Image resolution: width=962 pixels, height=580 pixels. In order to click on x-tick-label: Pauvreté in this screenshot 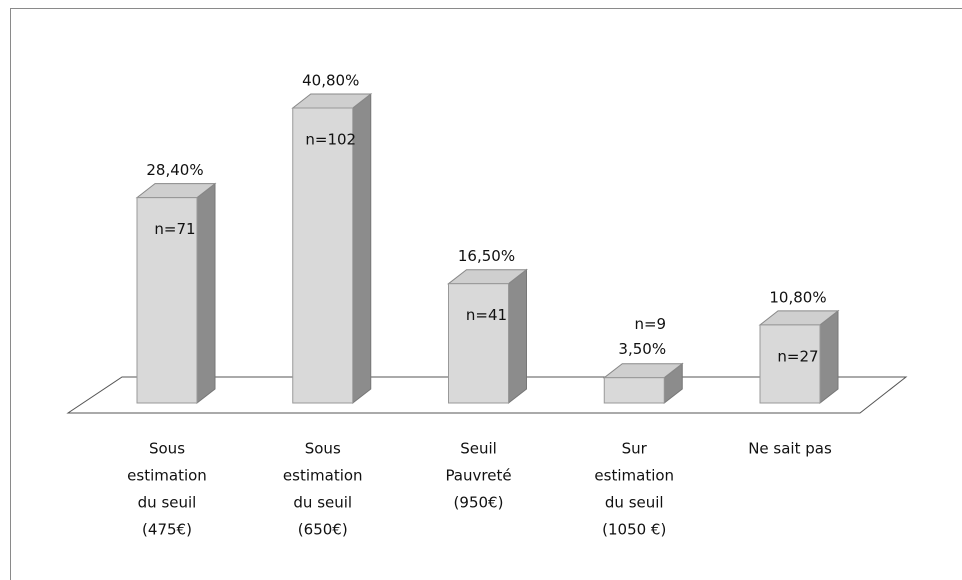, I will do `click(478, 476)`.